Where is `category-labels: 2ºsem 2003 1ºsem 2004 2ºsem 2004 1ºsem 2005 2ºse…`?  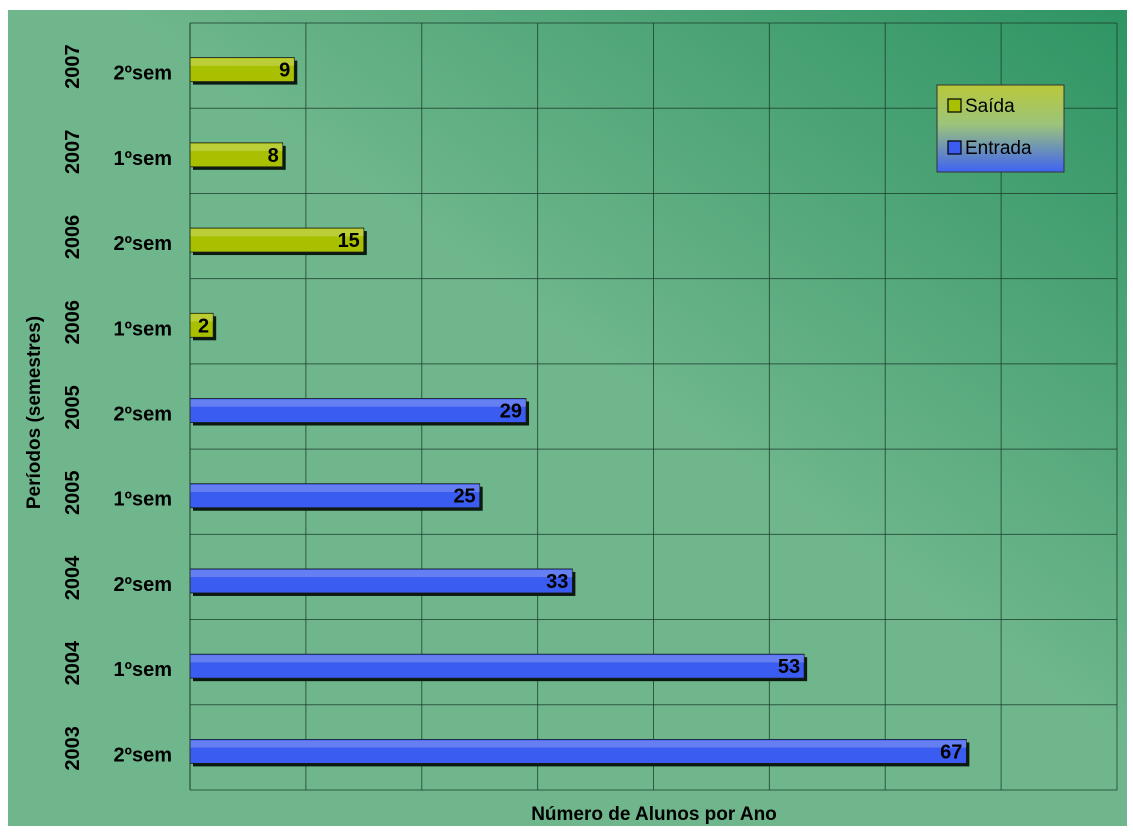
category-labels: 2ºsem 2003 1ºsem 2004 2ºsem 2004 1ºsem 2005 2ºse… is located at coordinates (117, 407).